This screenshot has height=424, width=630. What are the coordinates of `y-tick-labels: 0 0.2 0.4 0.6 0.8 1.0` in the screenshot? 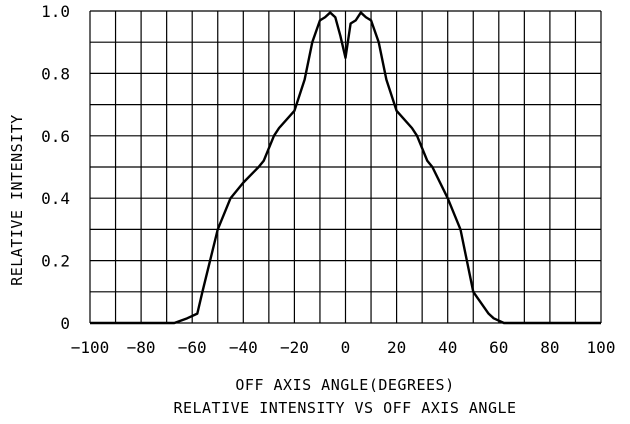 It's located at (55, 167).